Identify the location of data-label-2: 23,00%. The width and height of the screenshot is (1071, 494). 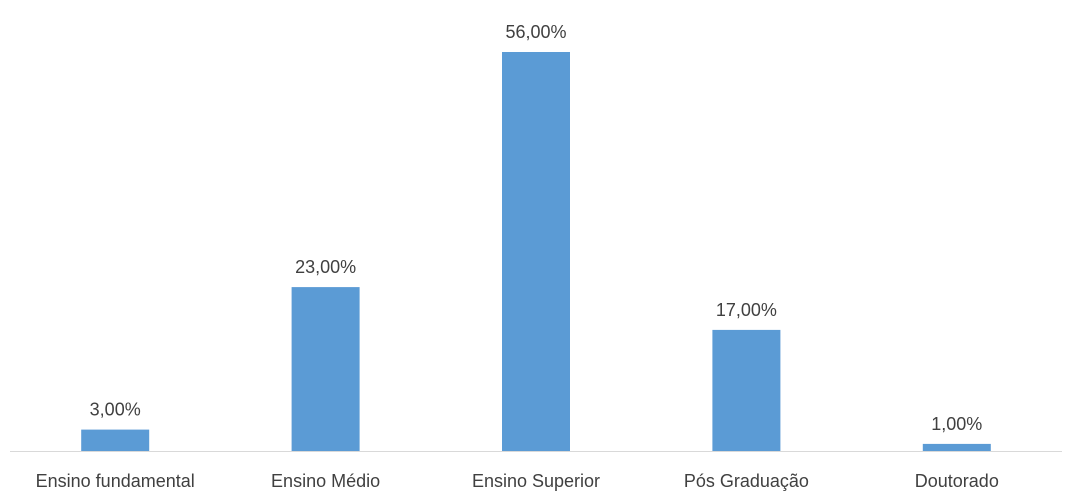
(325, 267).